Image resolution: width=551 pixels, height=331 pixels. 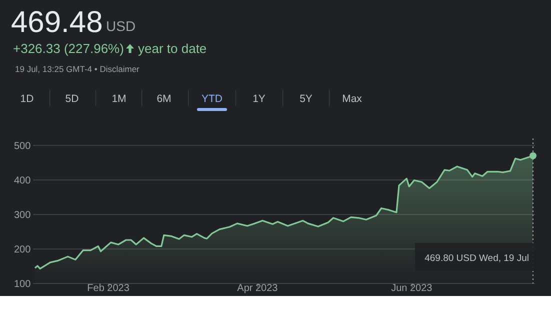 What do you see at coordinates (164, 99) in the screenshot?
I see `text: 6M` at bounding box center [164, 99].